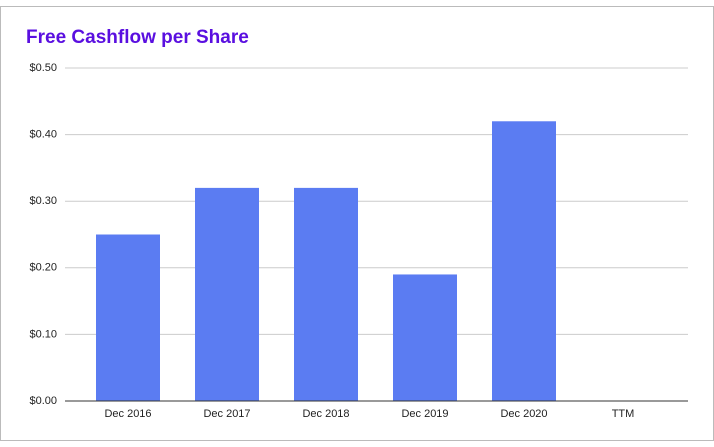  I want to click on x-tick-label: Dec 2020, so click(523, 414).